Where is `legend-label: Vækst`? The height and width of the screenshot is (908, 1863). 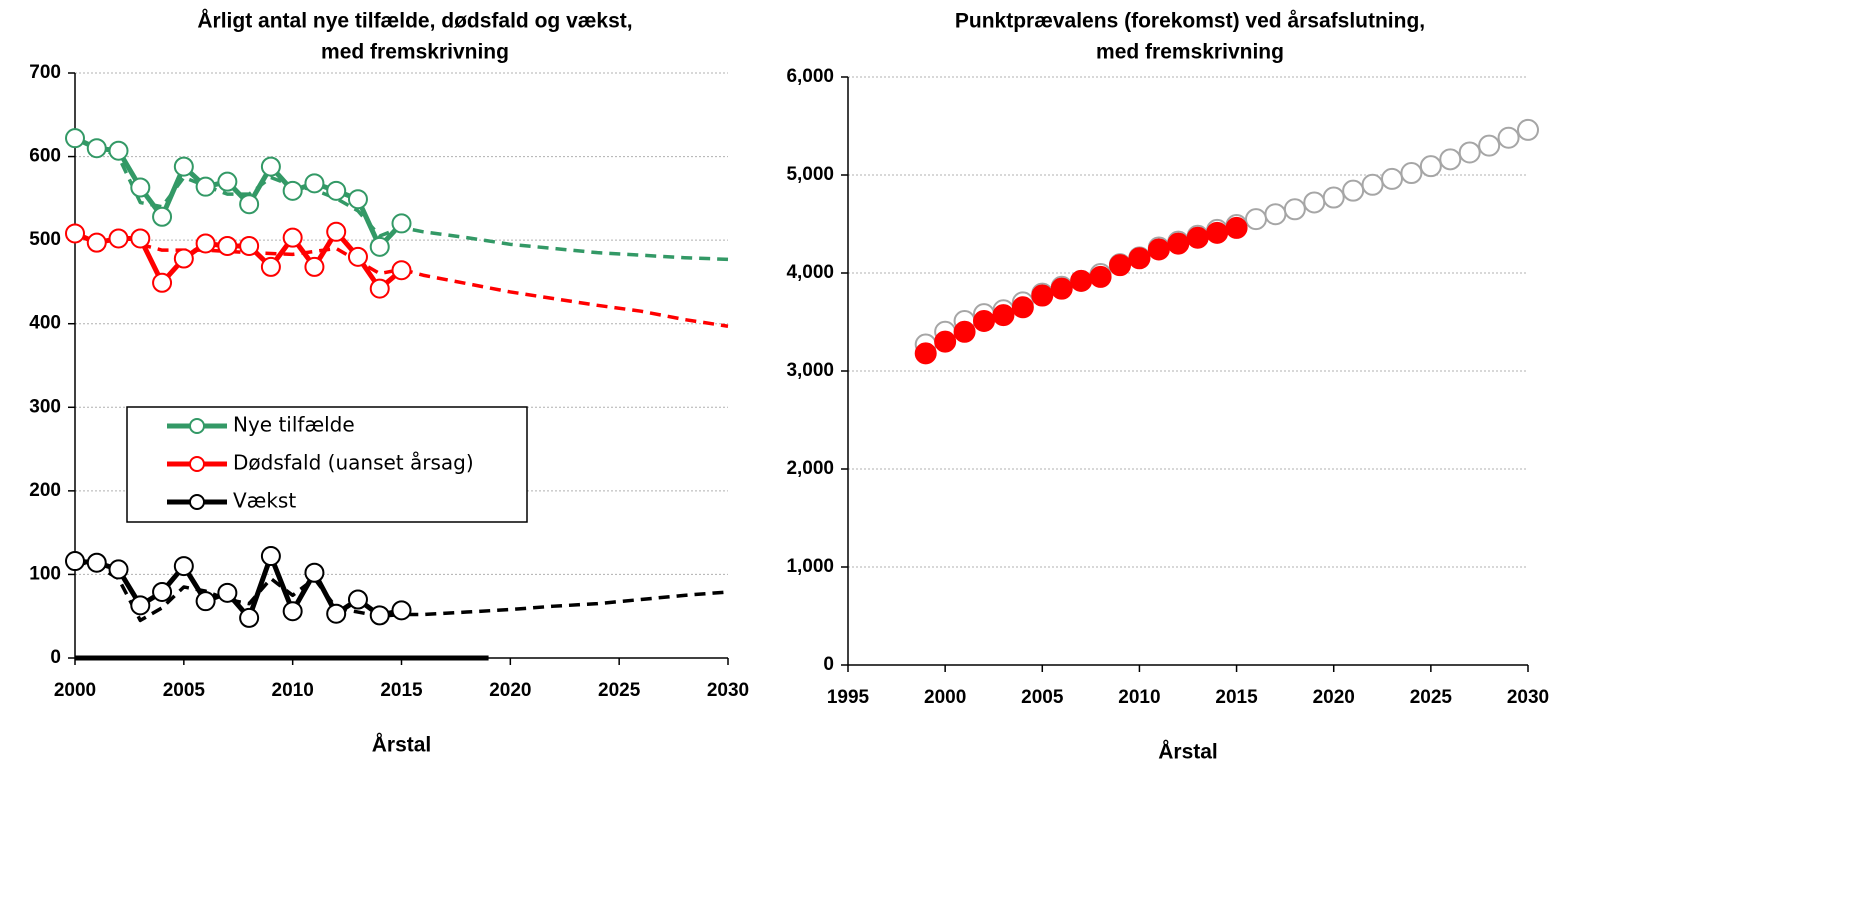 legend-label: Vækst is located at coordinates (264, 501).